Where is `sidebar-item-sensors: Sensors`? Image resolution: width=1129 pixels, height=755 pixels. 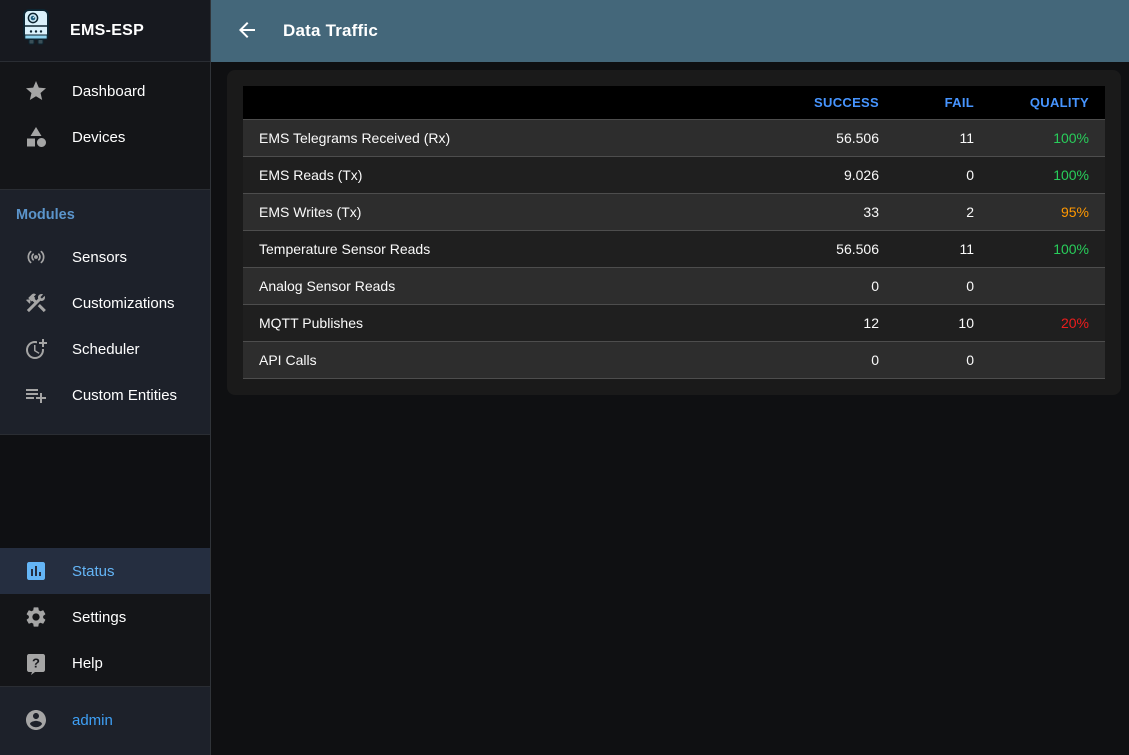
sidebar-item-sensors: Sensors is located at coordinates (105, 257).